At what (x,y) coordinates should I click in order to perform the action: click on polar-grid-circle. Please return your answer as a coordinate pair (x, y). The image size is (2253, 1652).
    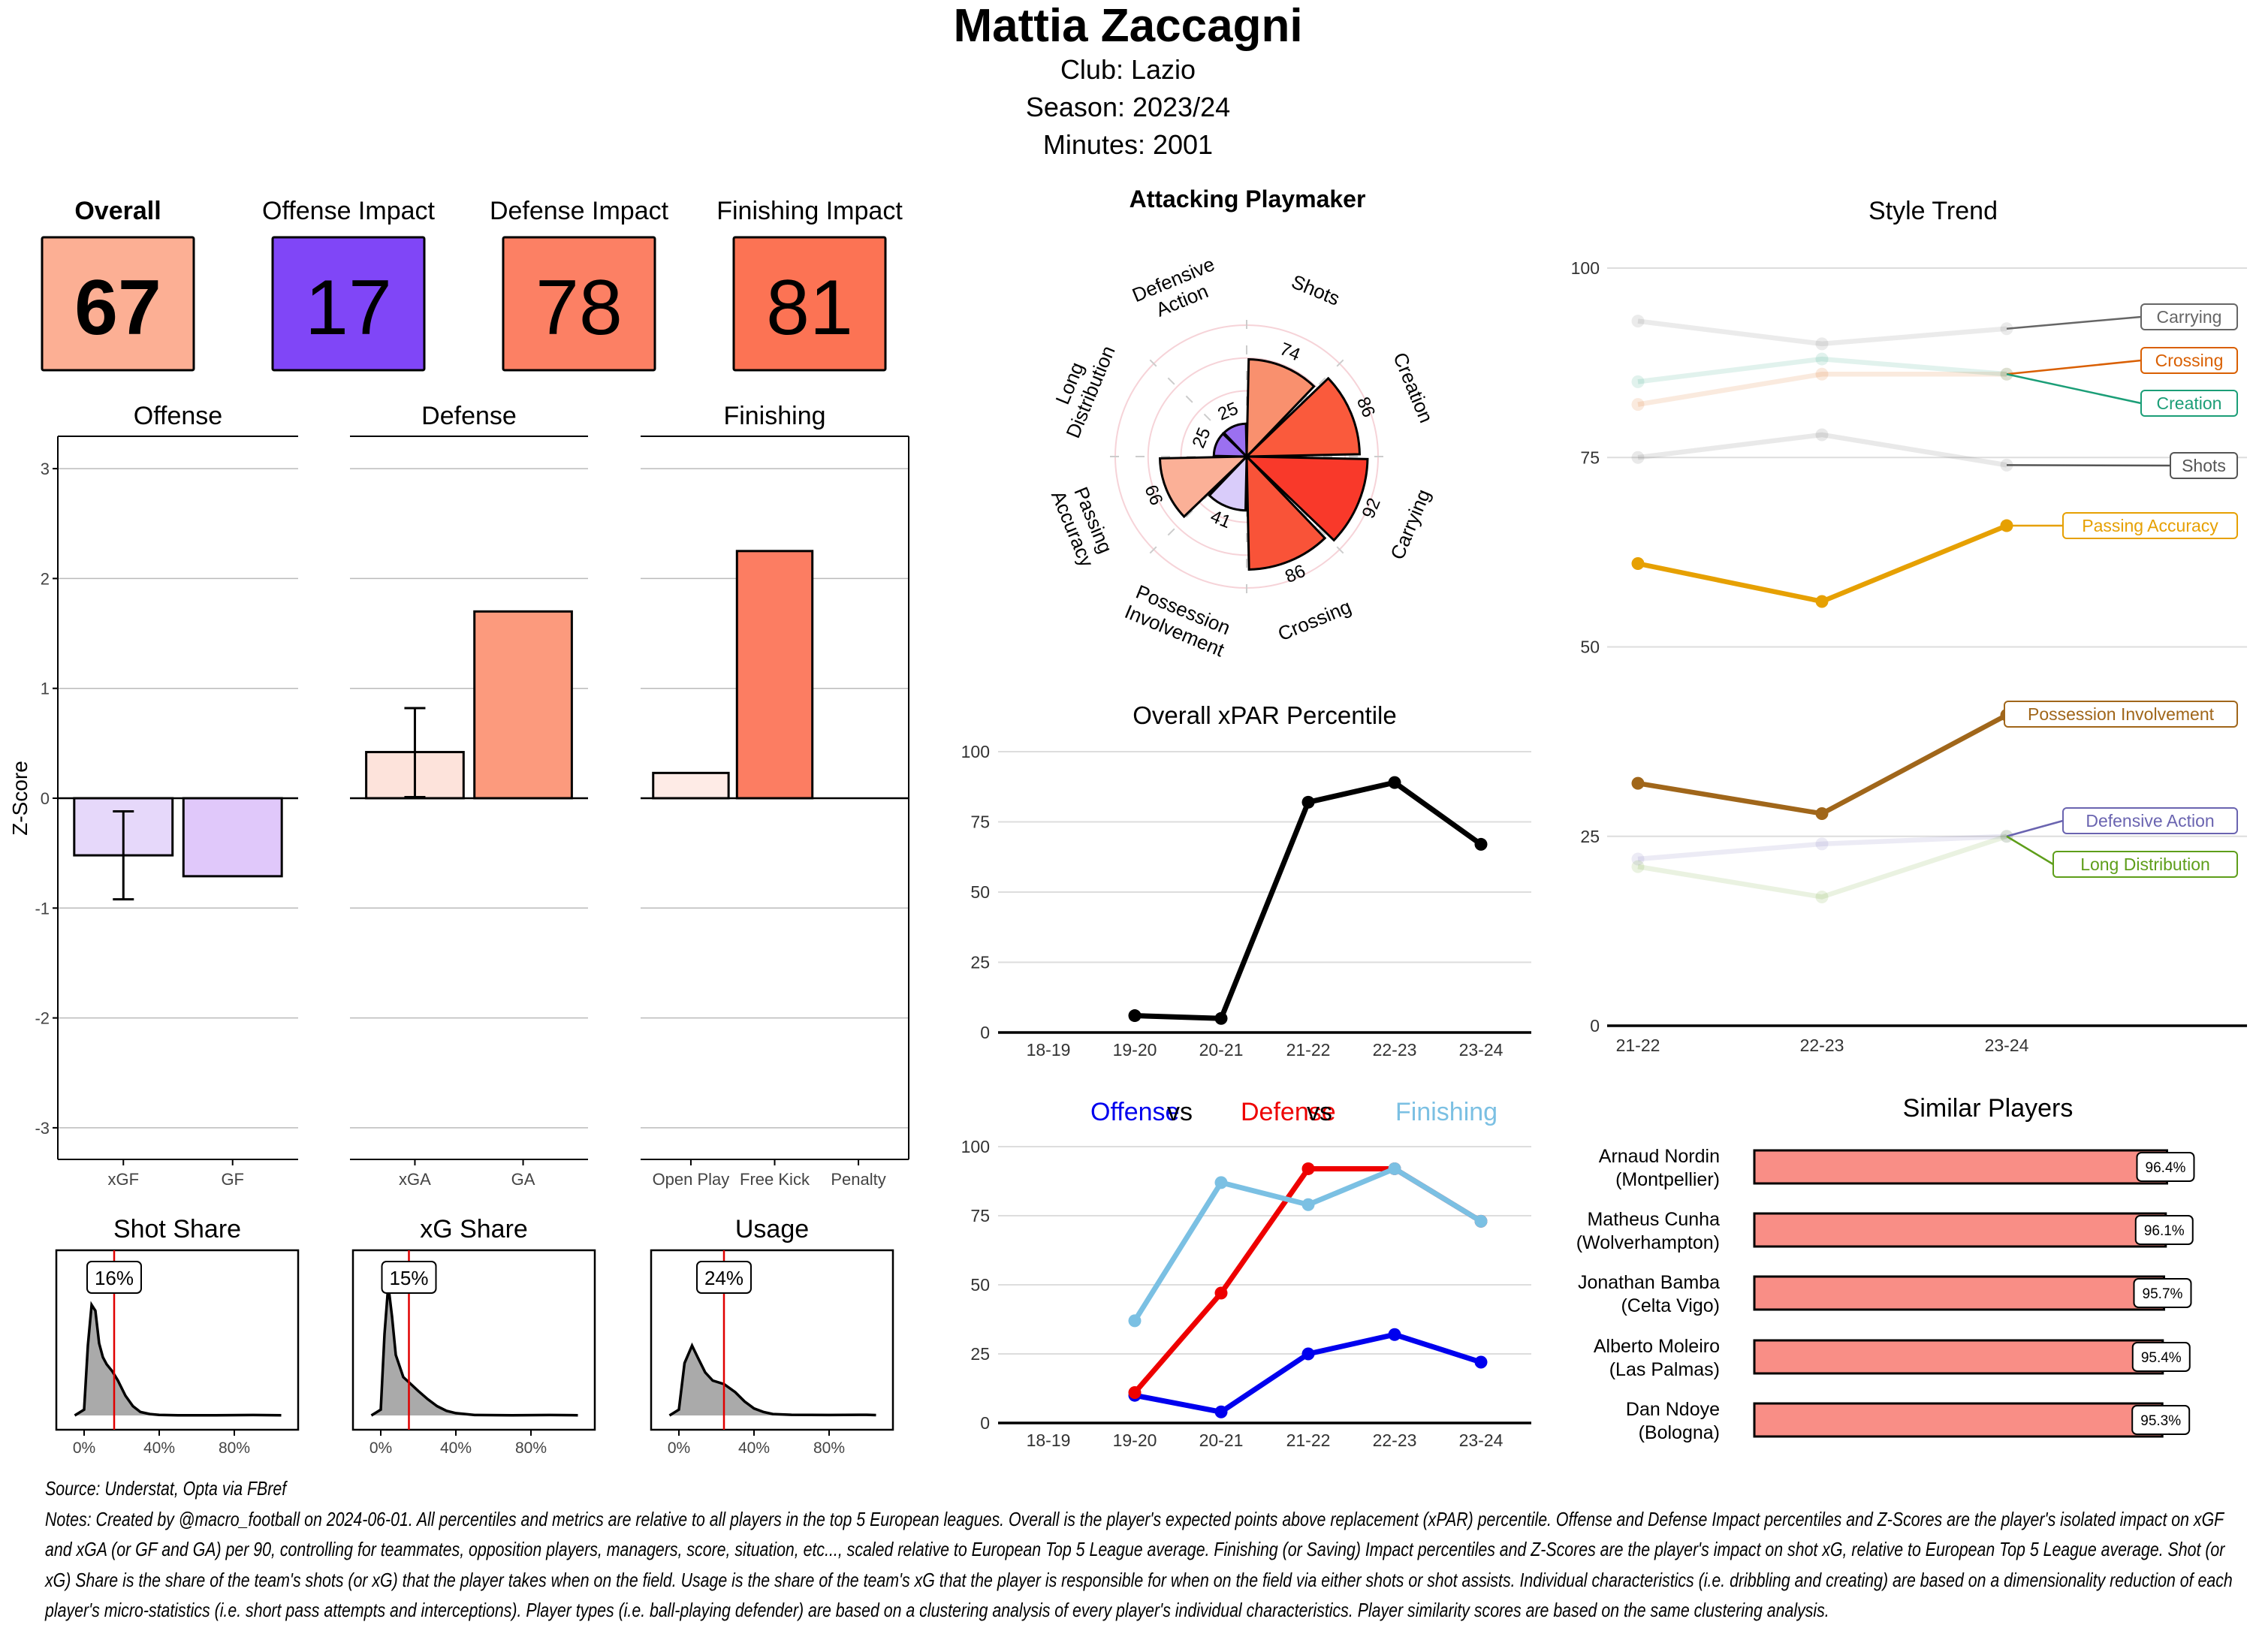
    Looking at the image, I should click on (1246, 456).